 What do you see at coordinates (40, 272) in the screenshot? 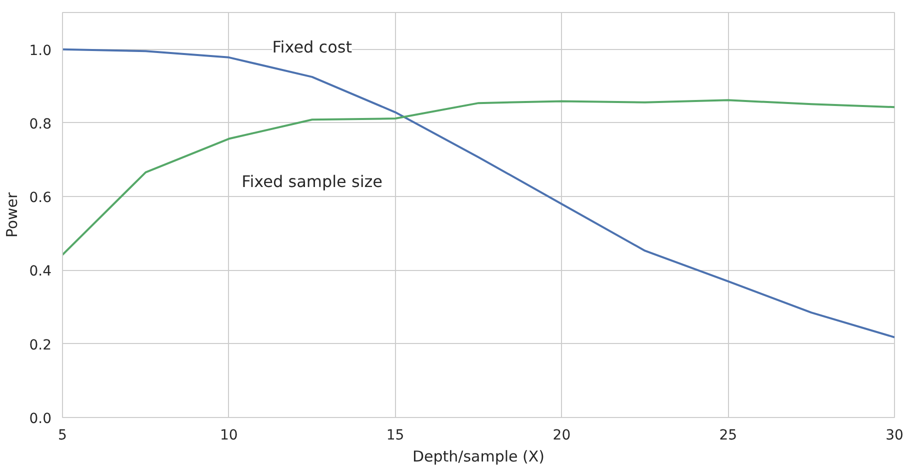
I see `y-tick-label: 0.4` at bounding box center [40, 272].